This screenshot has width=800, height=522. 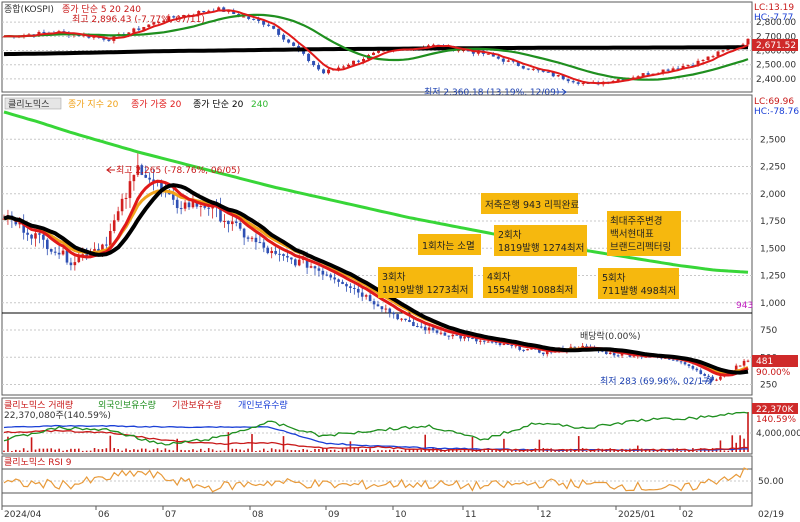 I want to click on callout-3-line-2: 브랜드리펙터링, so click(x=640, y=247).